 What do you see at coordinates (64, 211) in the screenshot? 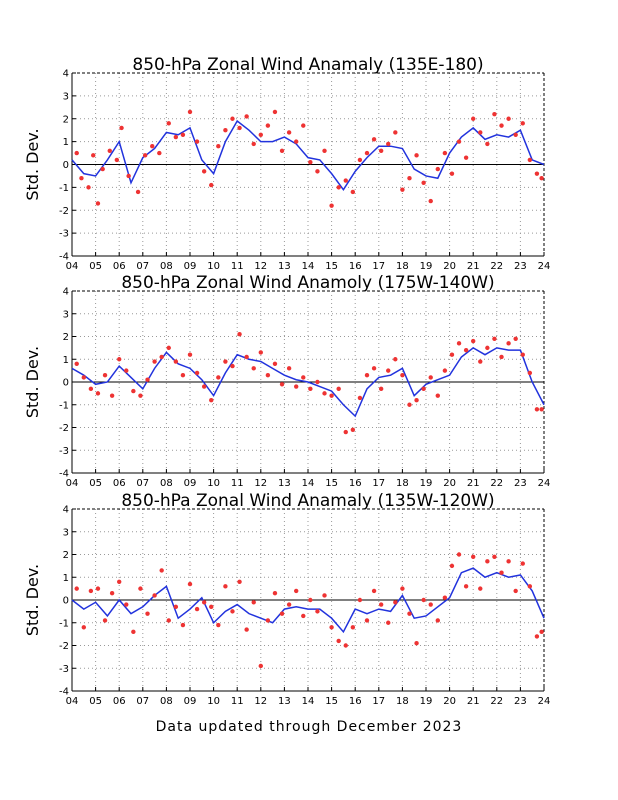
I see `y-tick-label: -2` at bounding box center [64, 211].